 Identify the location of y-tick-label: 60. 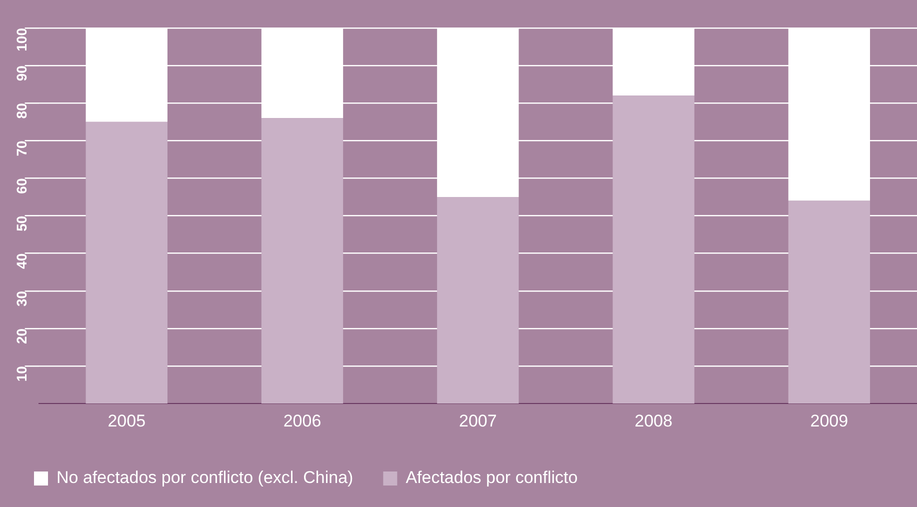
(22, 186).